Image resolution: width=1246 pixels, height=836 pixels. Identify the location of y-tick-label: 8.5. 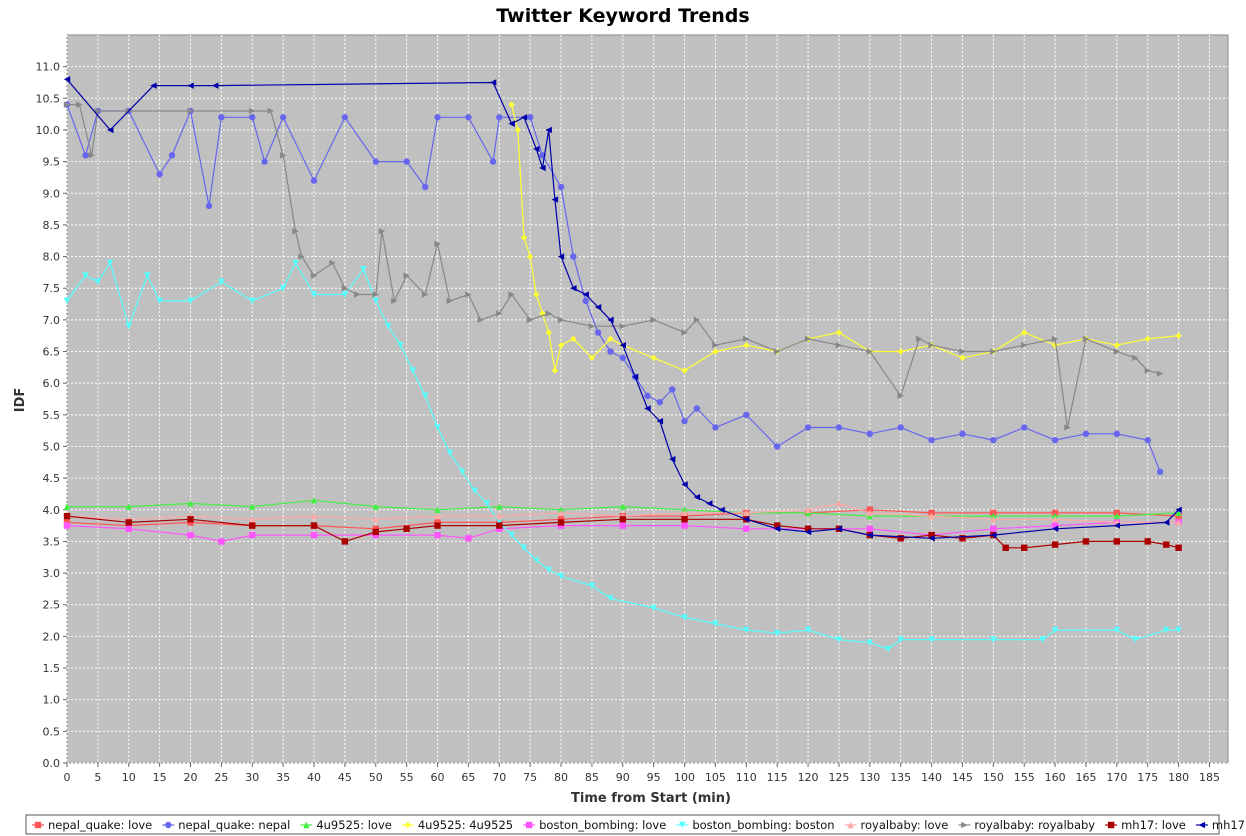
(52, 225).